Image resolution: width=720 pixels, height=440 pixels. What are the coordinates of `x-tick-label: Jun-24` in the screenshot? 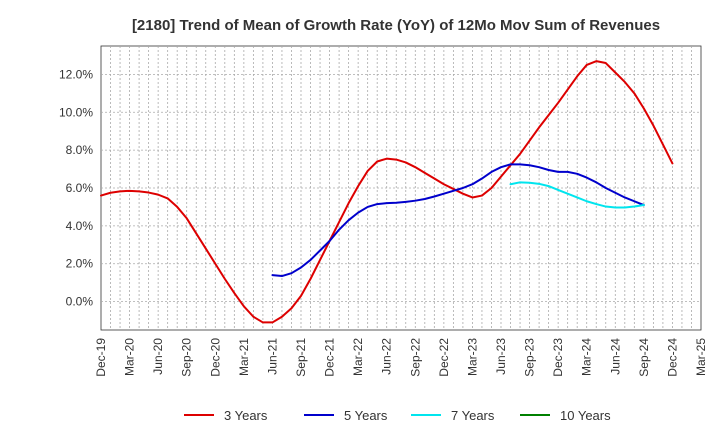 It's located at (615, 356).